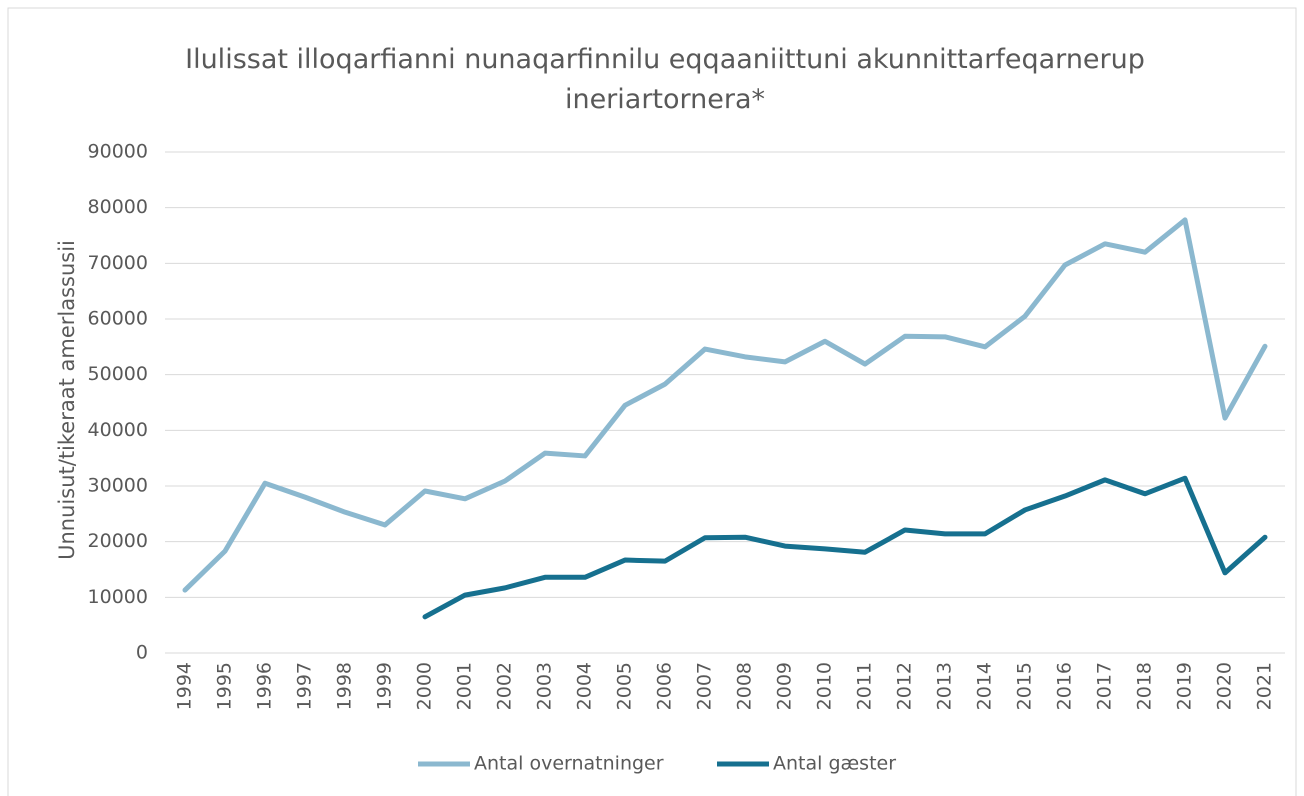 This screenshot has width=1304, height=796. I want to click on x-tick-label: 2014, so click(985, 686).